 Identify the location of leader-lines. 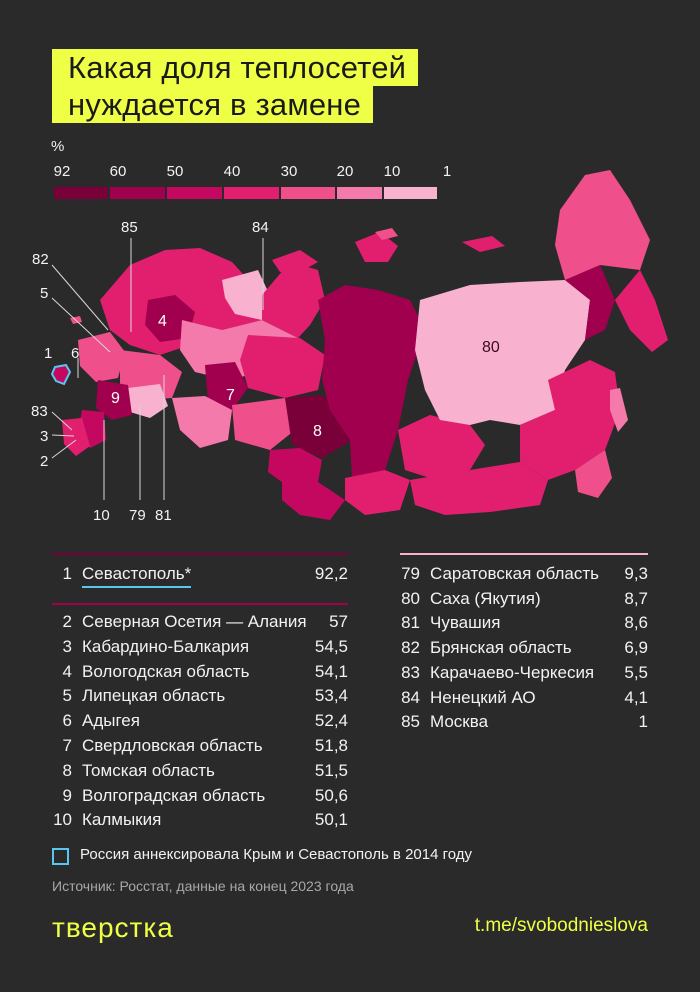
(157, 369).